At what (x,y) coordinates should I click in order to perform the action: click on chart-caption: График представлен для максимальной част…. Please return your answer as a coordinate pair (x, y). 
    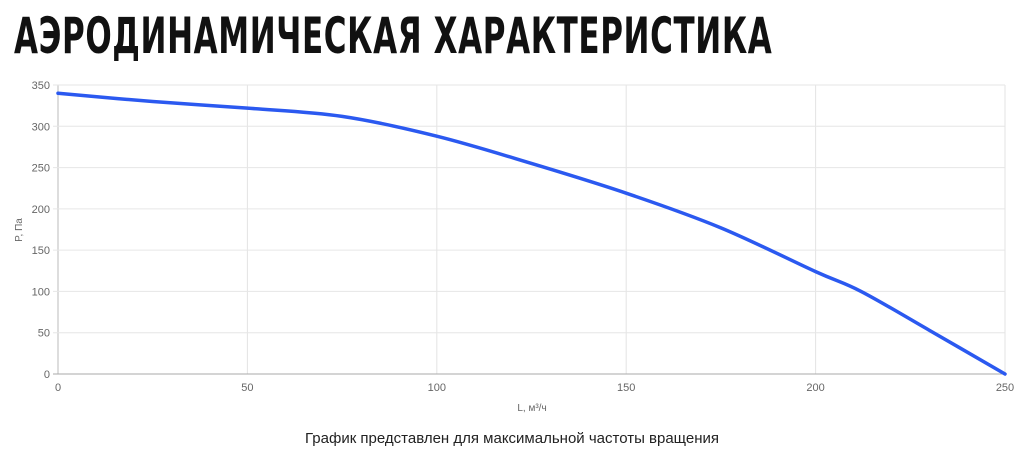
    Looking at the image, I should click on (512, 438).